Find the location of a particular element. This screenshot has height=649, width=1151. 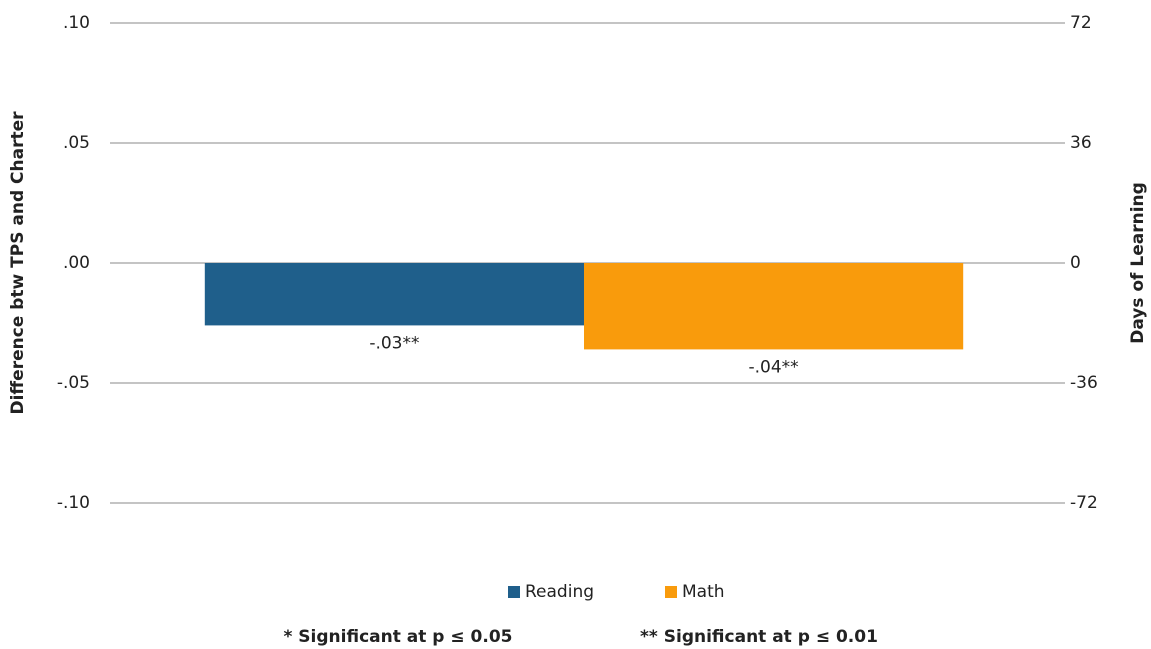

y-tick-label: .10 is located at coordinates (76, 23).